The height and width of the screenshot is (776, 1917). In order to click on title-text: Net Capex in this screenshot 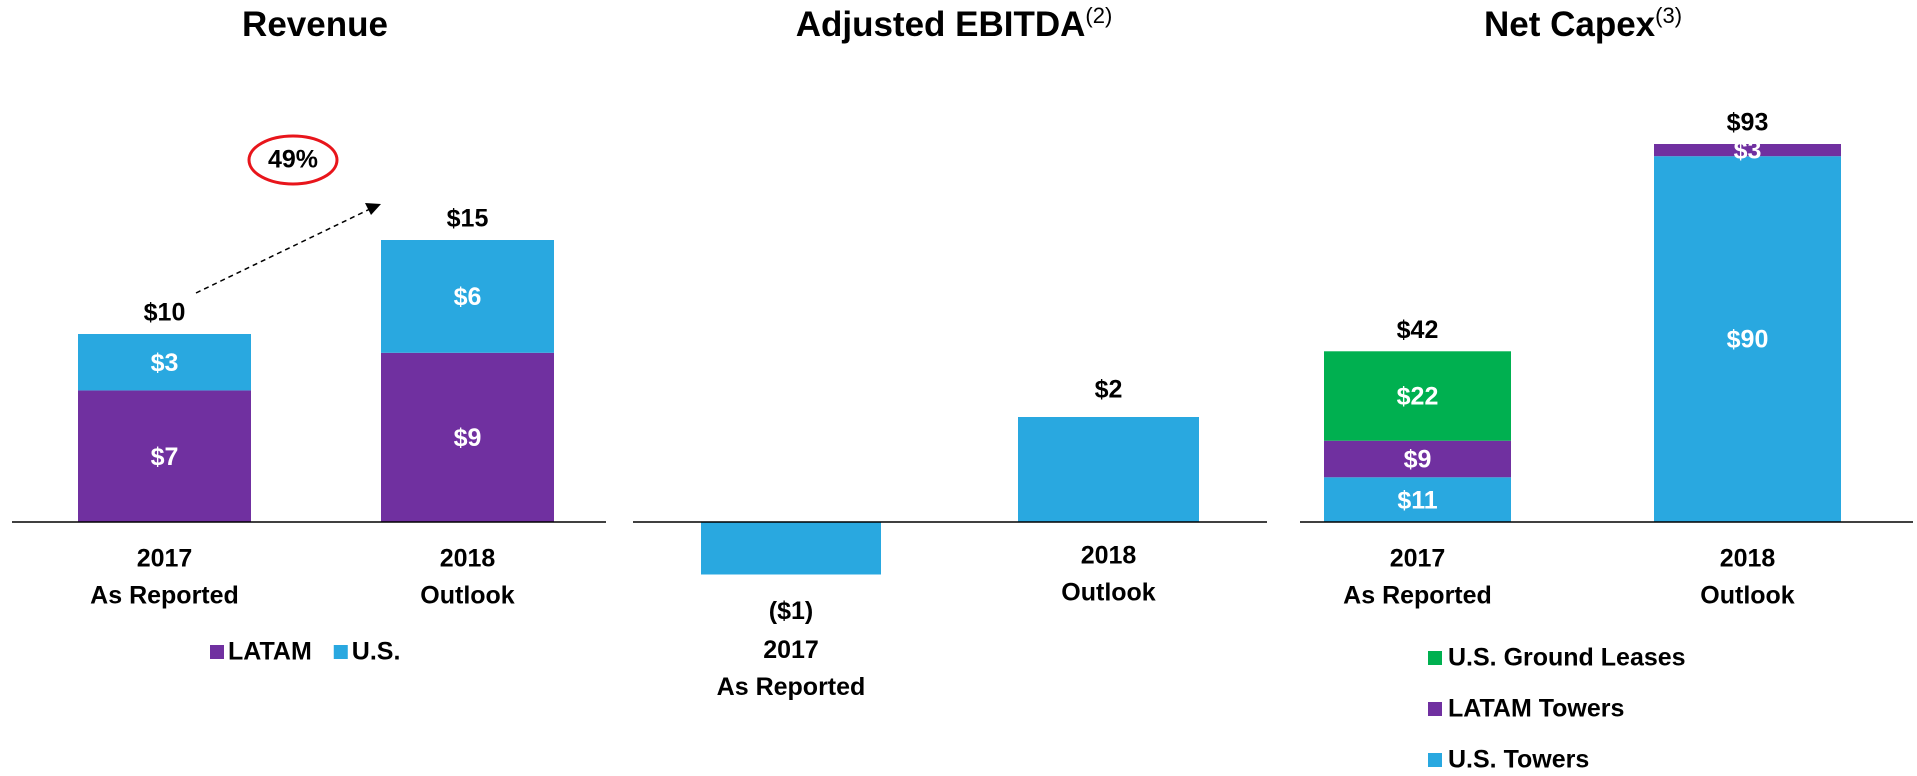, I will do `click(1570, 24)`.